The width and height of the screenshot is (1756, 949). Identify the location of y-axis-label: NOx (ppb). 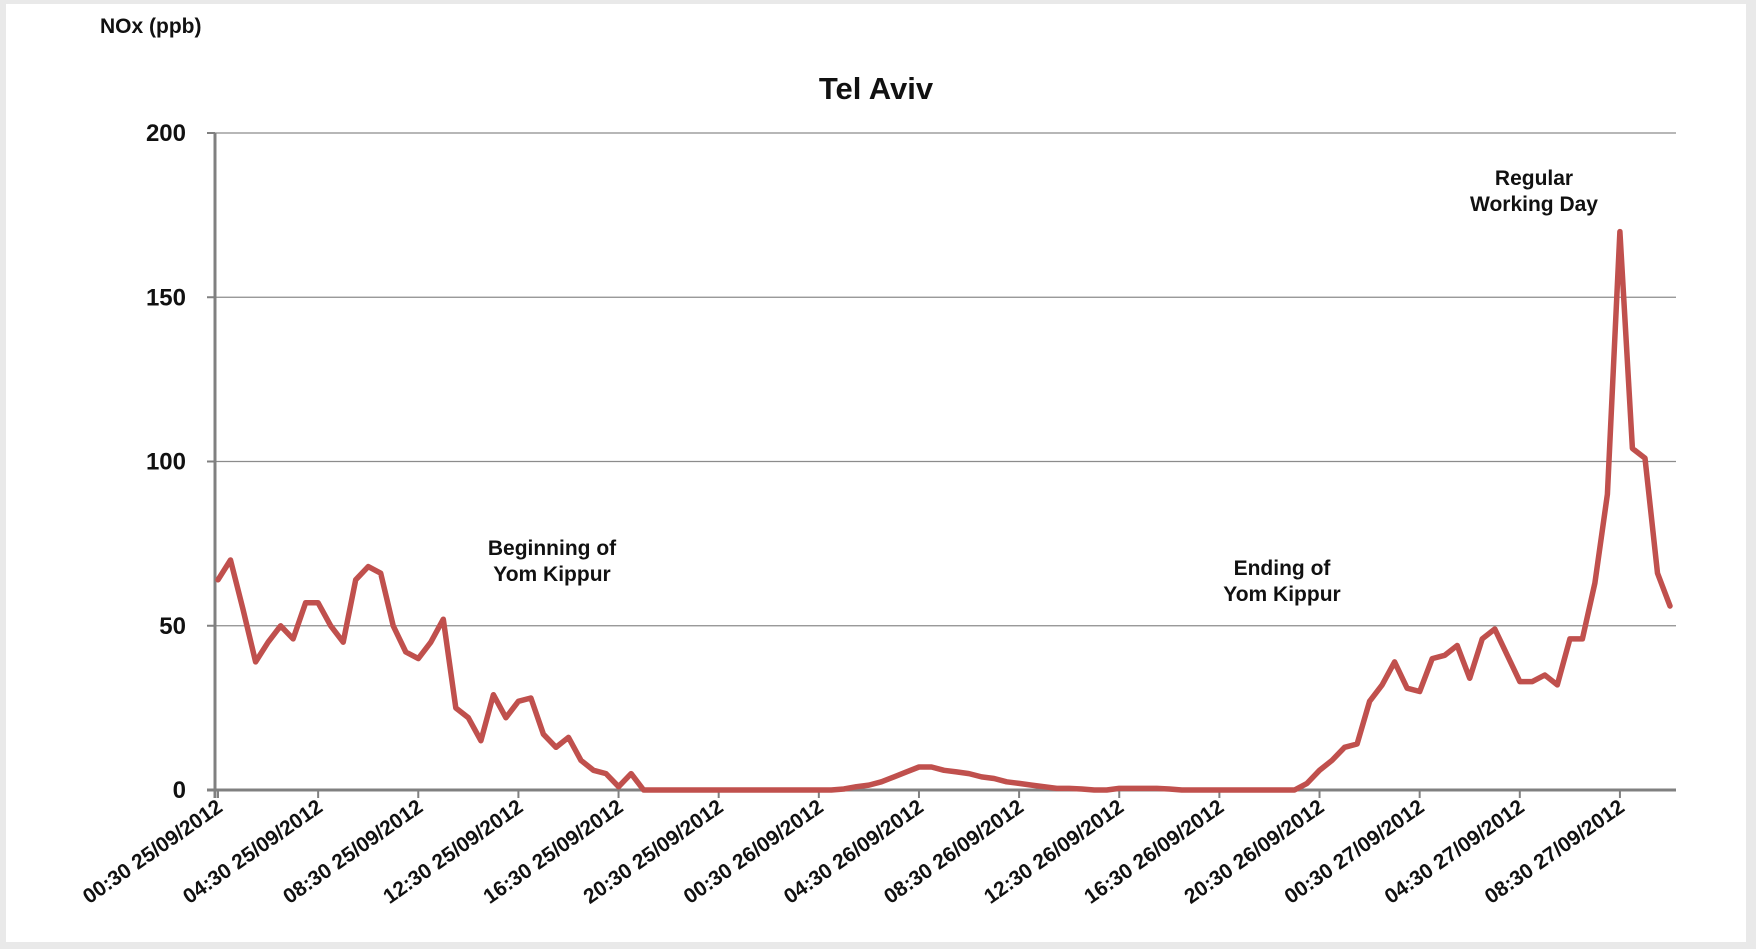
(150, 26).